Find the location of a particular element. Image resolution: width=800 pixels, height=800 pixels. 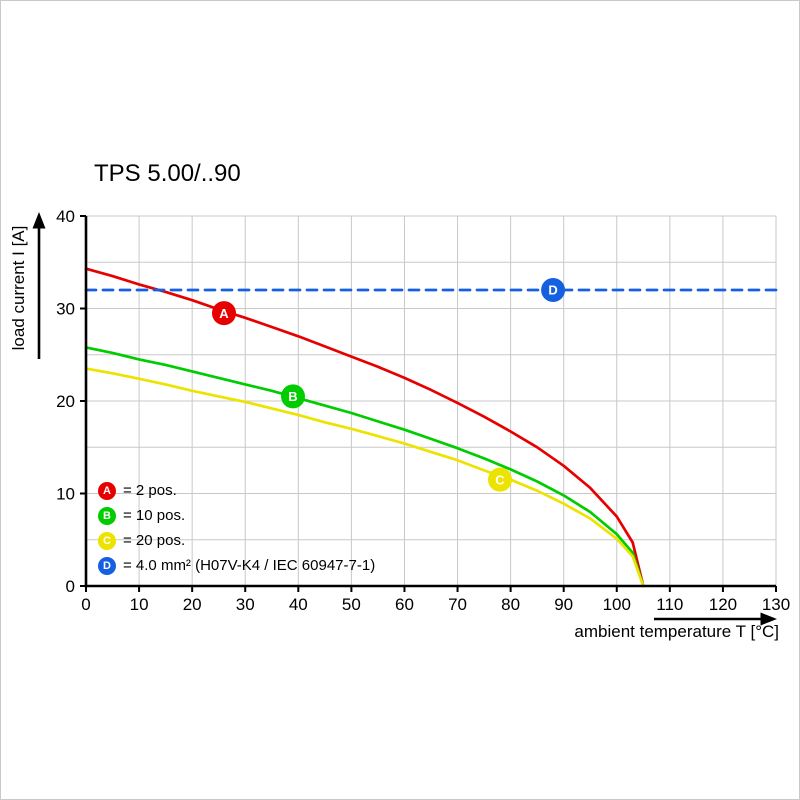

marker-A is located at coordinates (224, 313).